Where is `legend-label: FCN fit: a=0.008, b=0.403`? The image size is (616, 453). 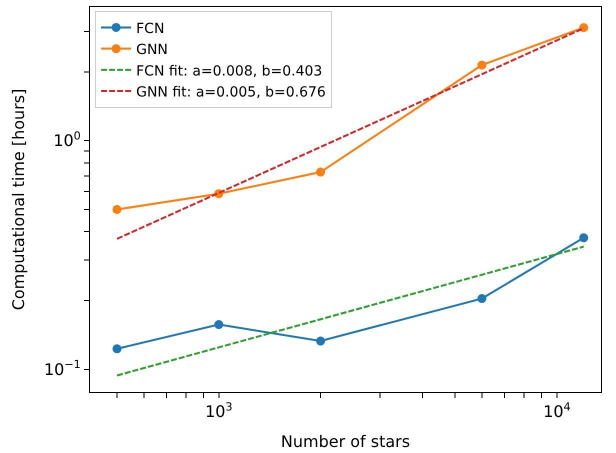
legend-label: FCN fit: a=0.008, b=0.403 is located at coordinates (229, 71).